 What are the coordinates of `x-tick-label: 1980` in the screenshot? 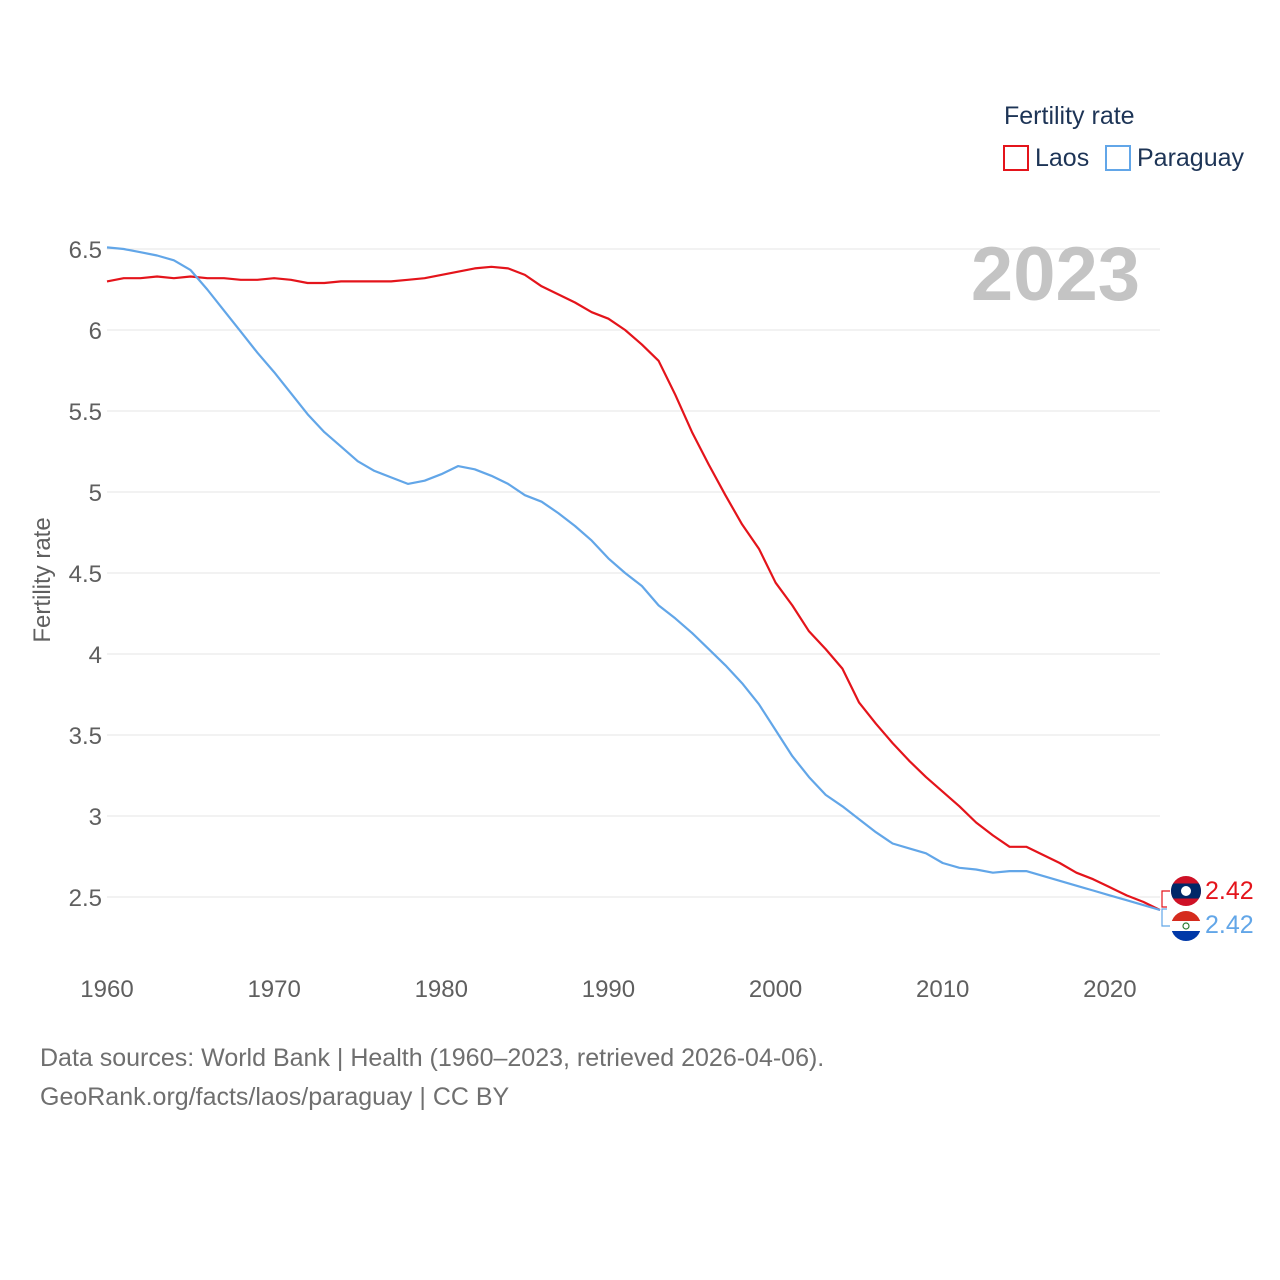 It's located at (441, 989).